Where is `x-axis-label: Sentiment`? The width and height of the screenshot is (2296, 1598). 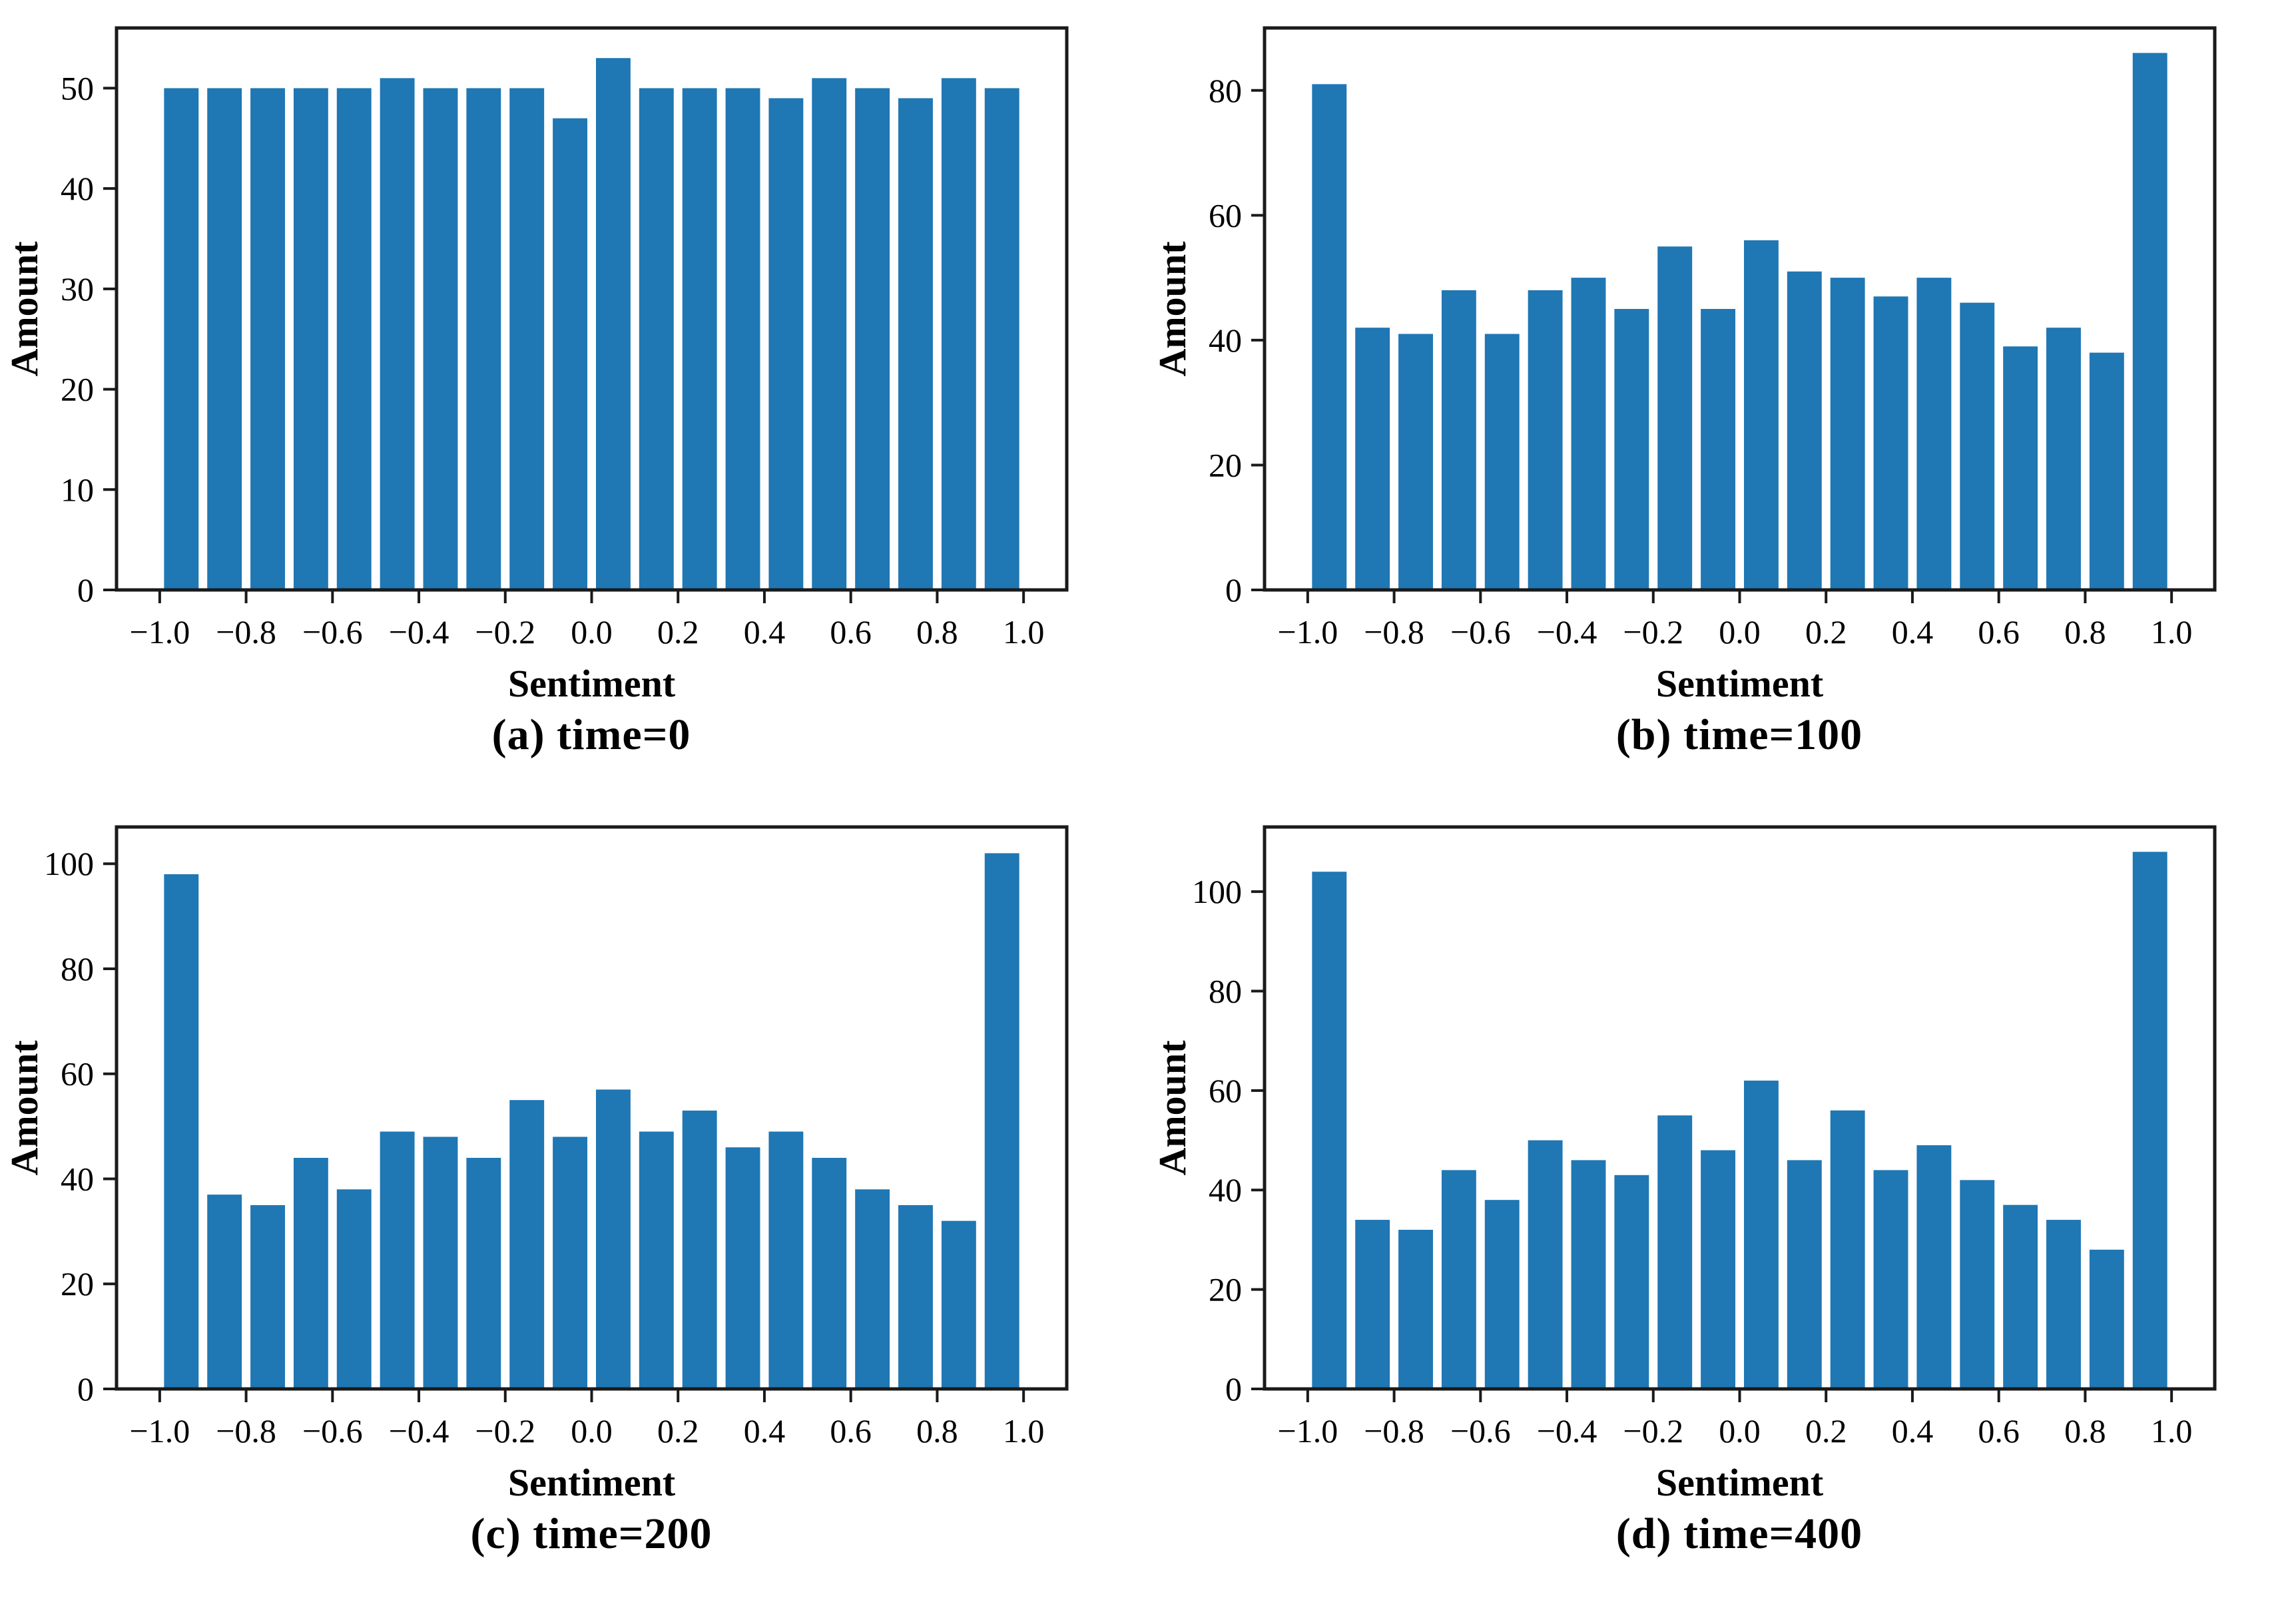 x-axis-label: Sentiment is located at coordinates (1740, 684).